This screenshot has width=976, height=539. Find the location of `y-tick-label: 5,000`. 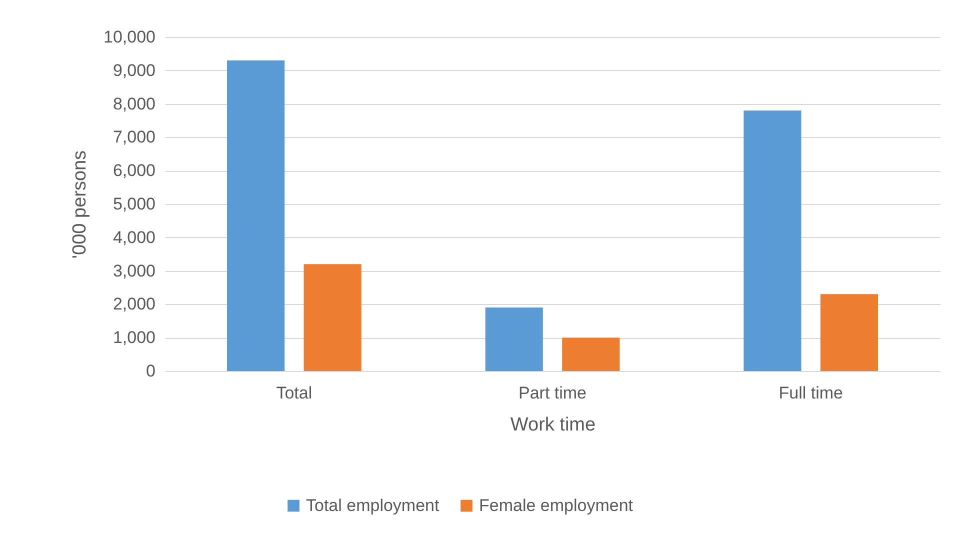

y-tick-label: 5,000 is located at coordinates (134, 204).